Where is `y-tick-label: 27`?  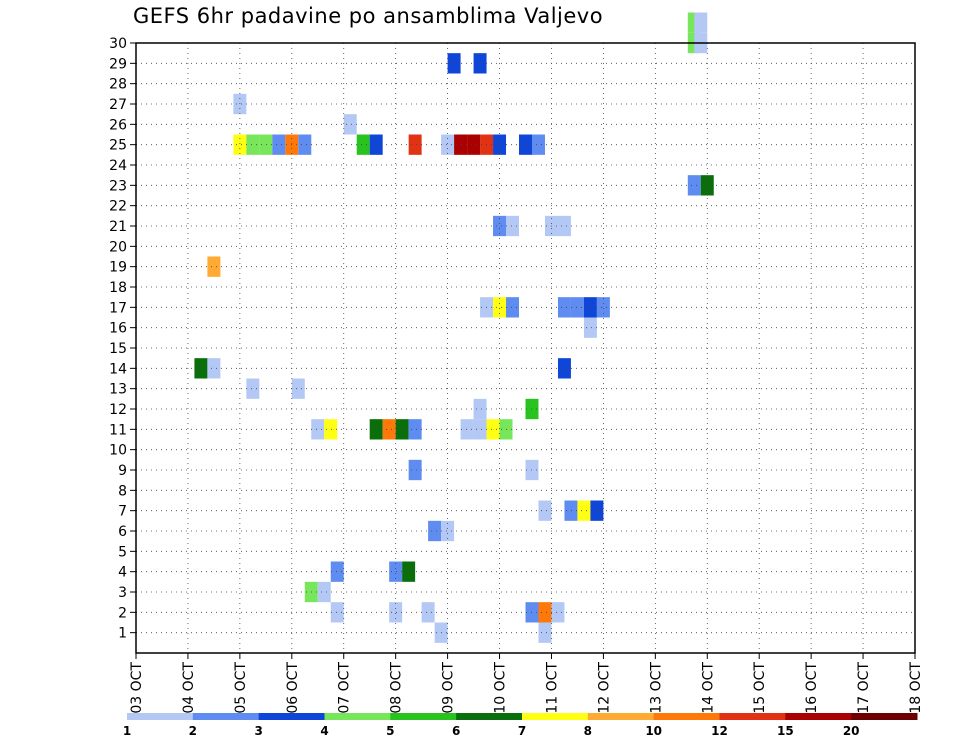
y-tick-label: 27 is located at coordinates (118, 105).